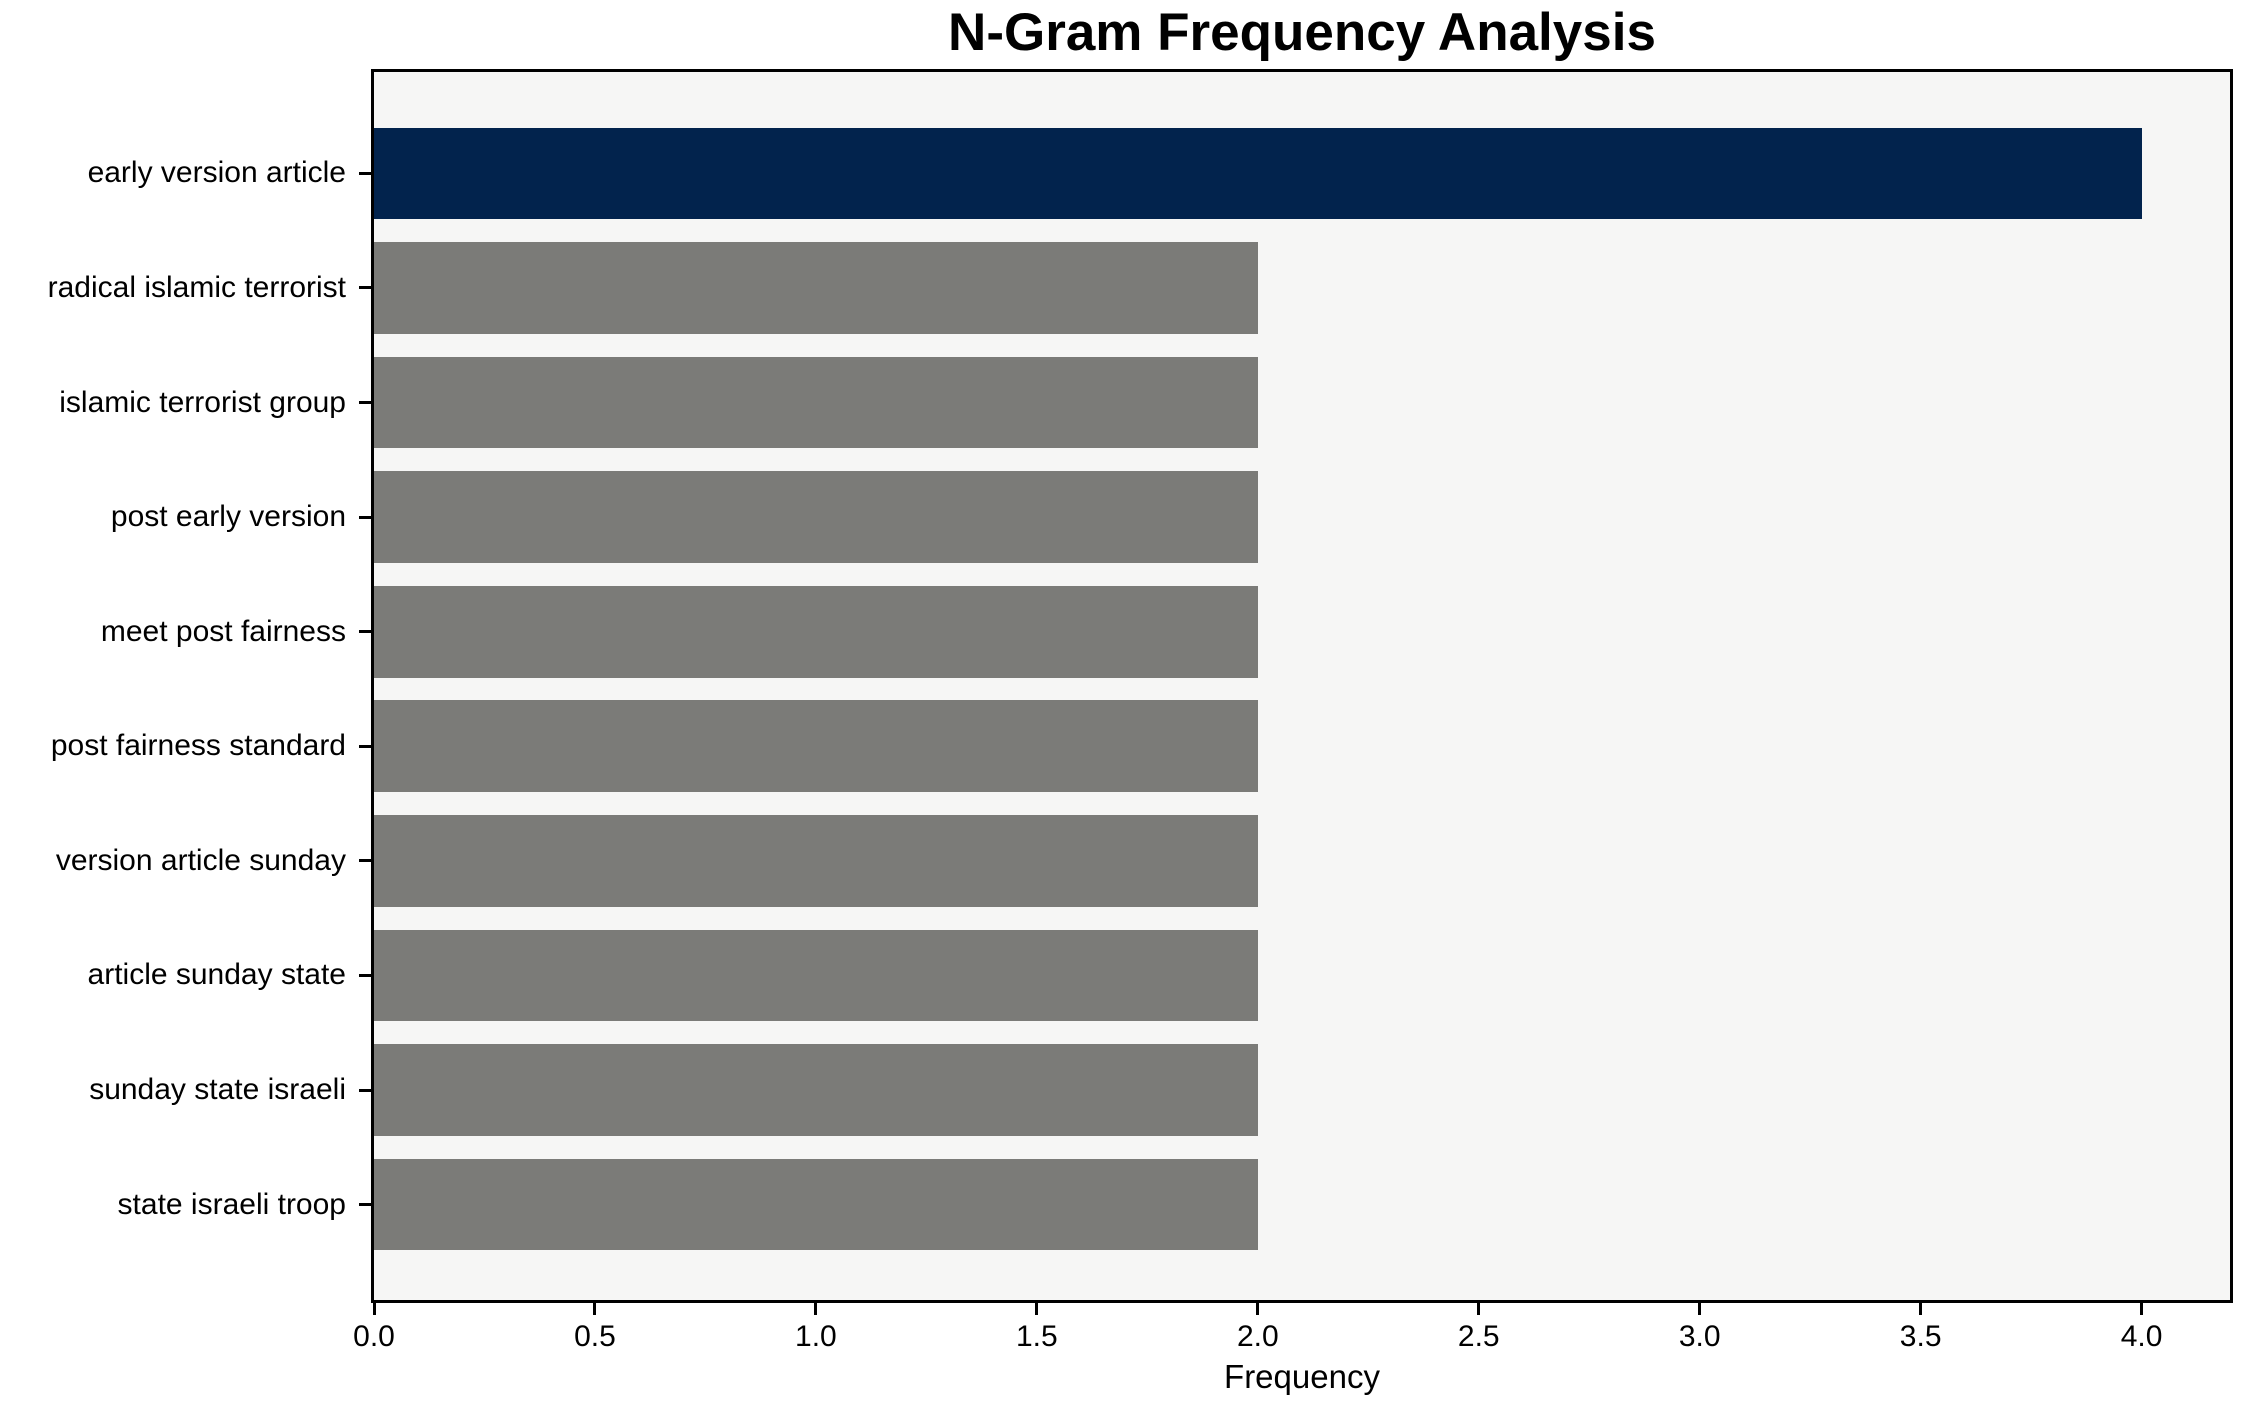 This screenshot has height=1414, width=2250. What do you see at coordinates (198, 746) in the screenshot?
I see `y-tick-label: post fairness standard` at bounding box center [198, 746].